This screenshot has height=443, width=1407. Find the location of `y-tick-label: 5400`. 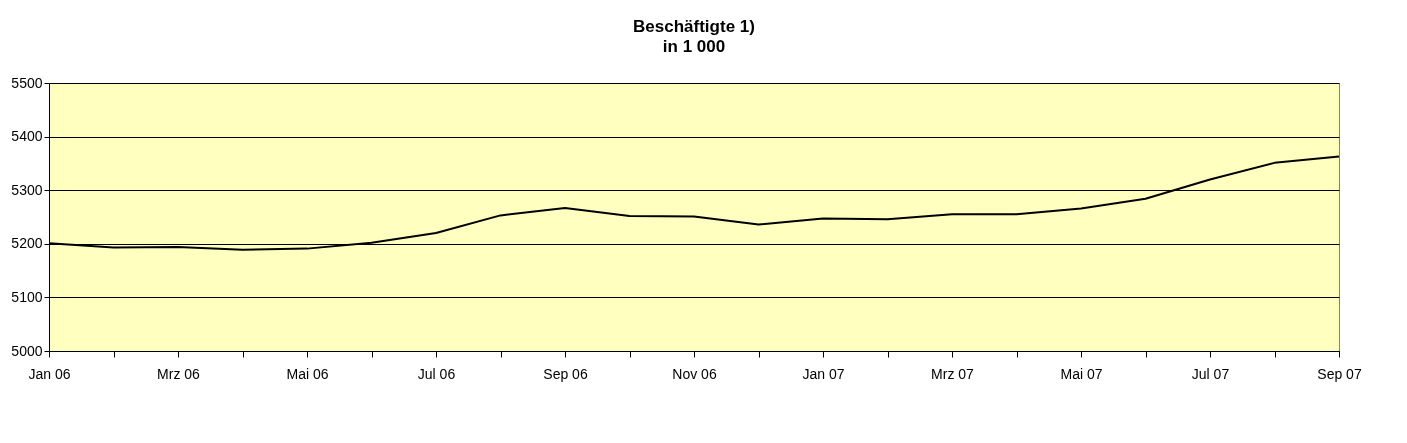

y-tick-label: 5400 is located at coordinates (27, 136).